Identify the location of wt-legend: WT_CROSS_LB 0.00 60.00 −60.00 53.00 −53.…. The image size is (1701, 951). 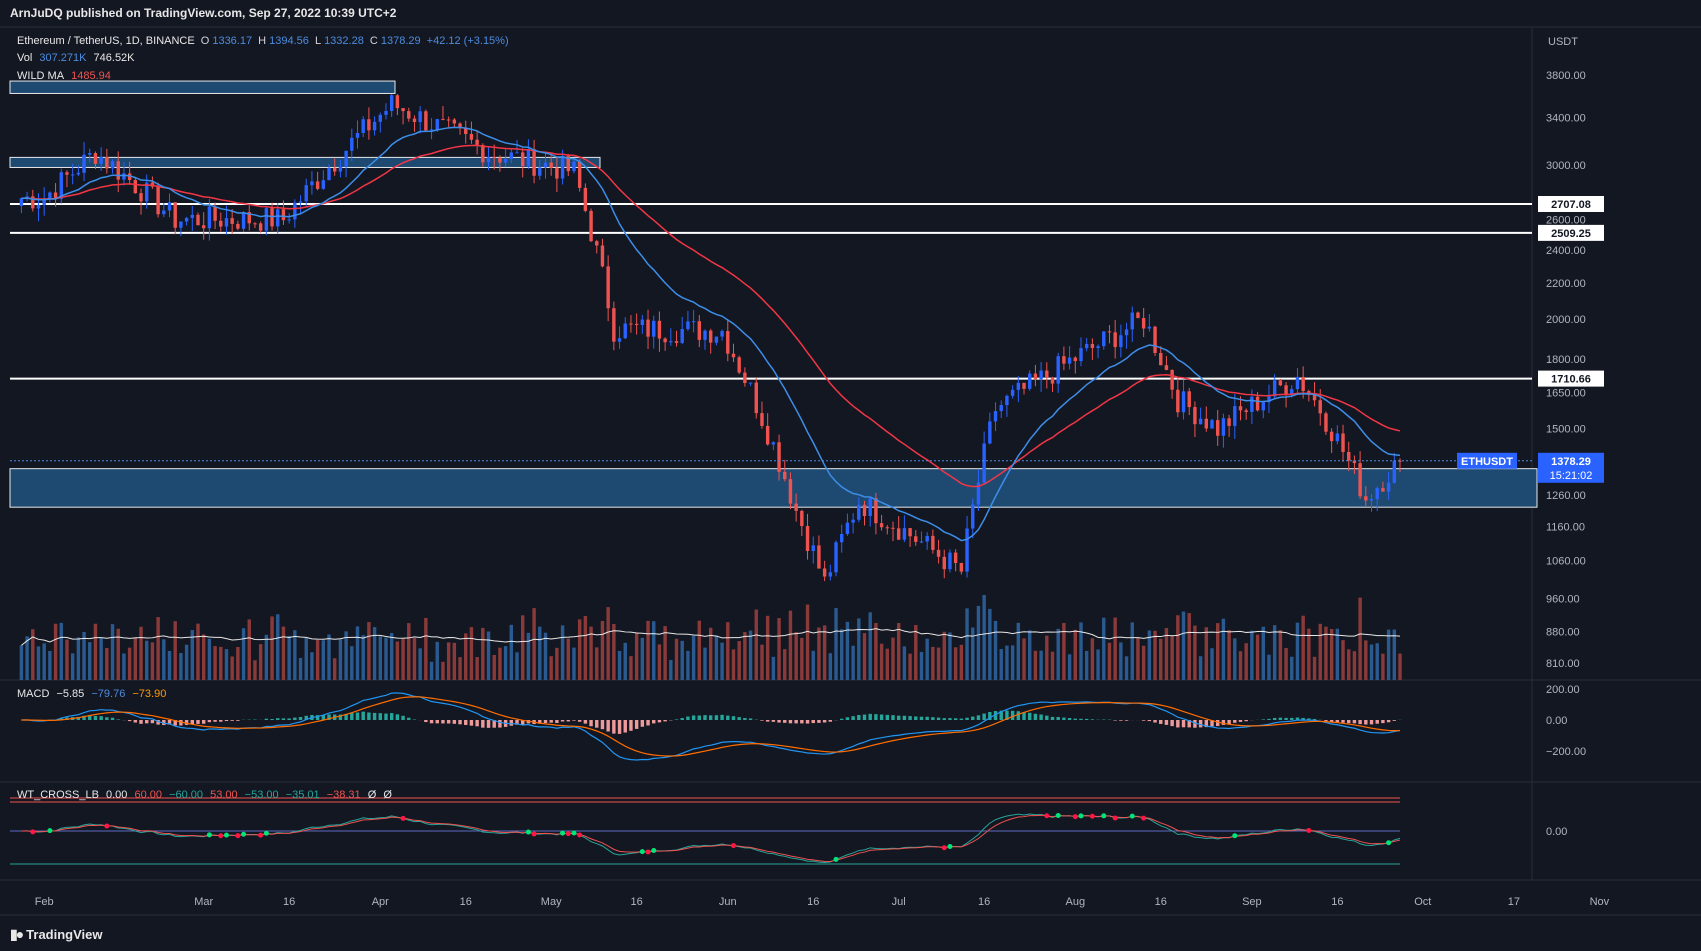
(206, 795).